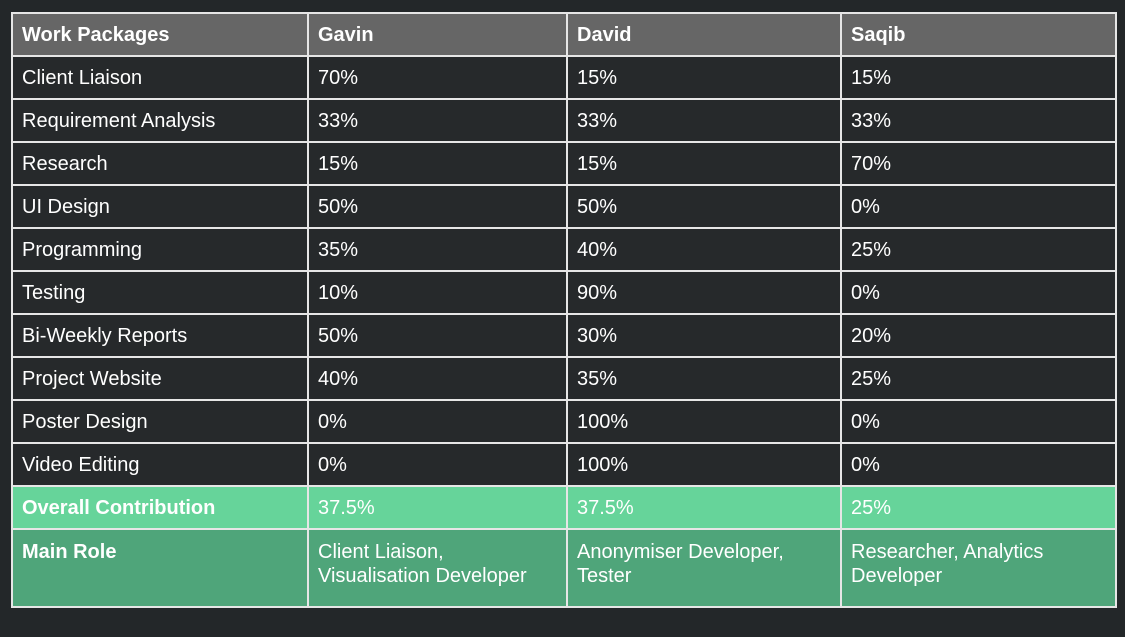  I want to click on work-package-cell: Requirement Analysis, so click(160, 120).